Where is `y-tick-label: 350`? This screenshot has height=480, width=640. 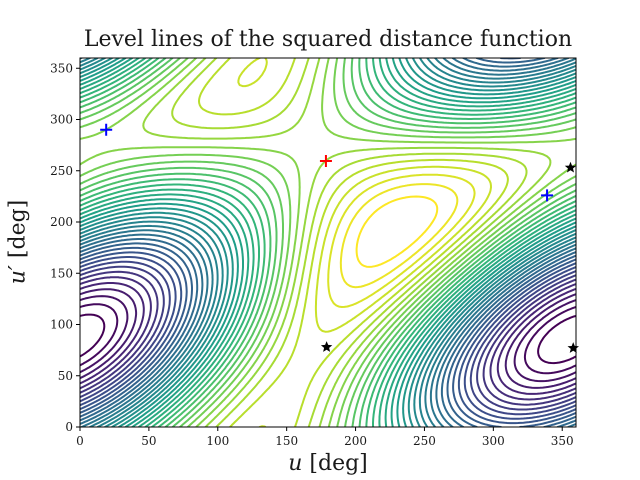
y-tick-label: 350 is located at coordinates (61, 68).